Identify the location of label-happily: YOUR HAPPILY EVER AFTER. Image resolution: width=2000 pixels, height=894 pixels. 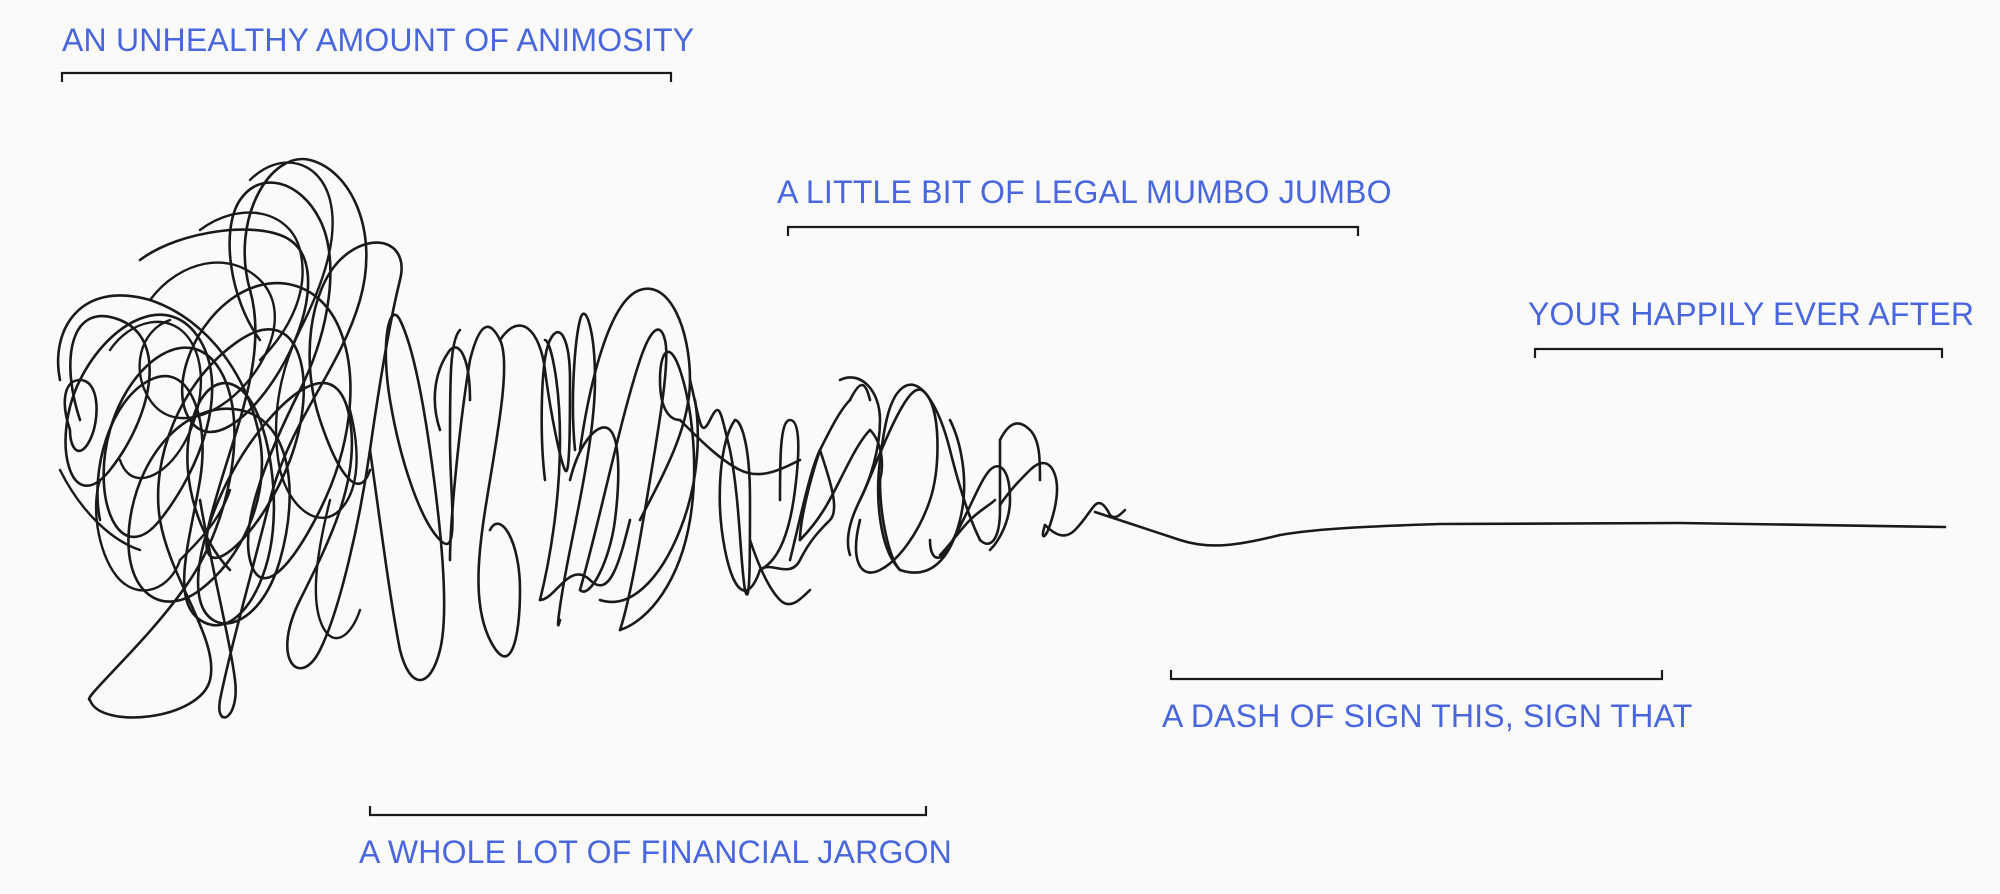
(1751, 314).